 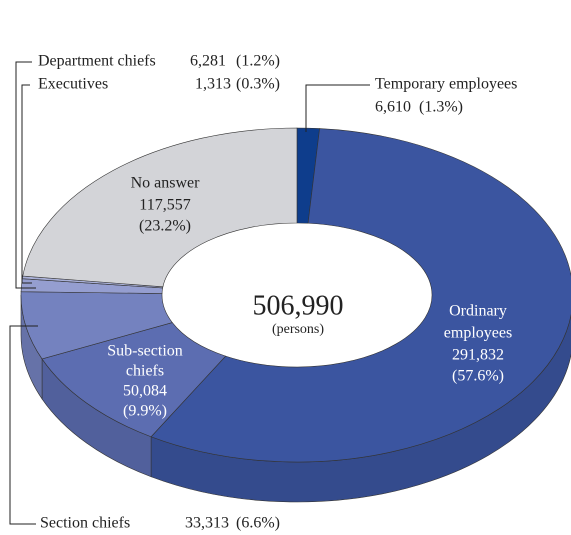 I want to click on category-label: chiefs, so click(x=145, y=371).